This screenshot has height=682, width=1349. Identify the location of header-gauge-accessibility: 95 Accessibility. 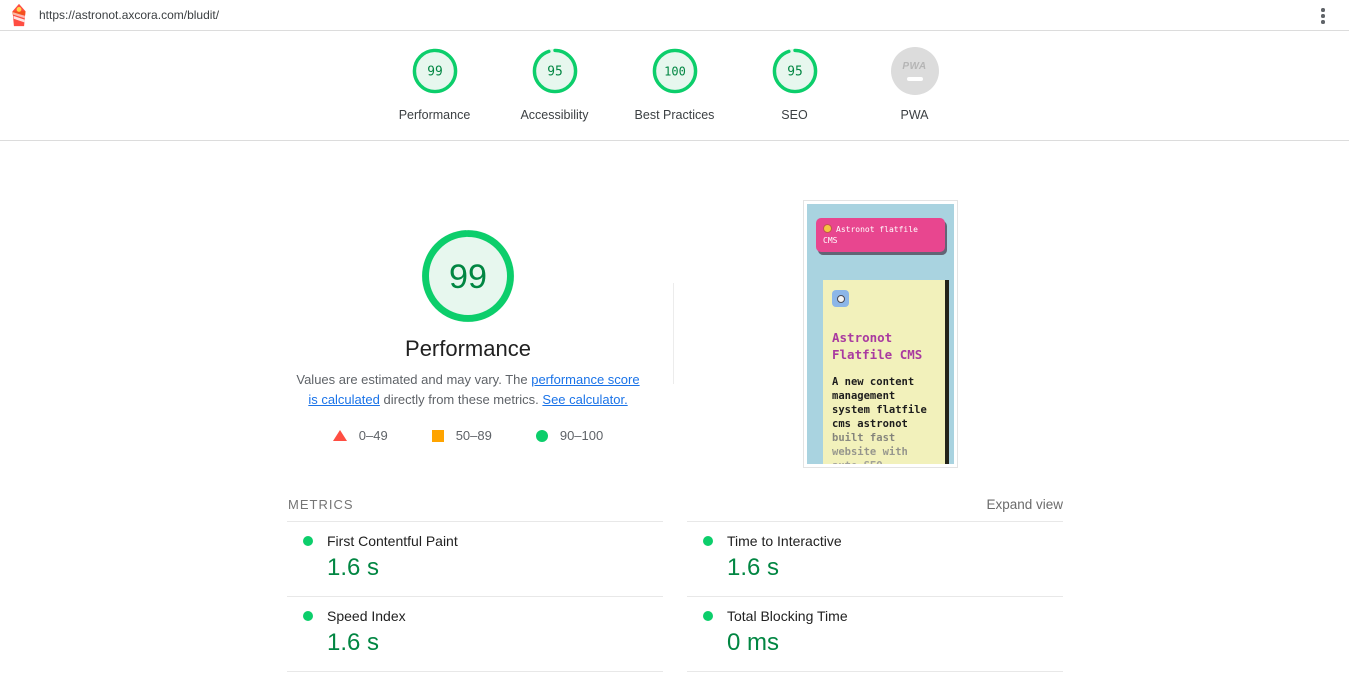
(555, 84).